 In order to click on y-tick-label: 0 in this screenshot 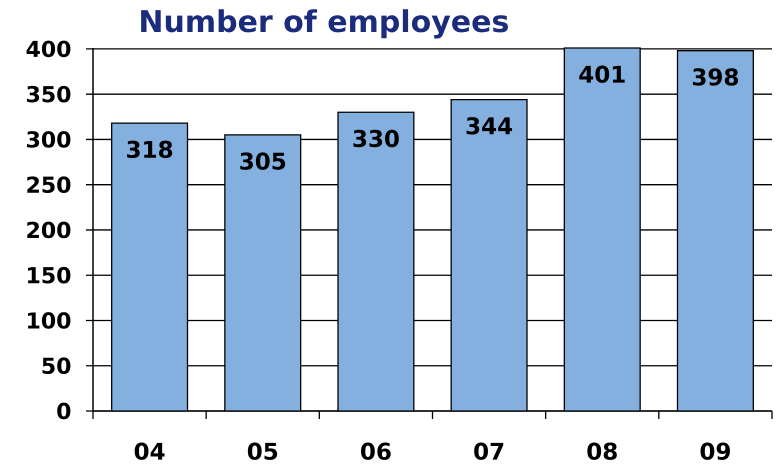, I will do `click(63, 411)`.